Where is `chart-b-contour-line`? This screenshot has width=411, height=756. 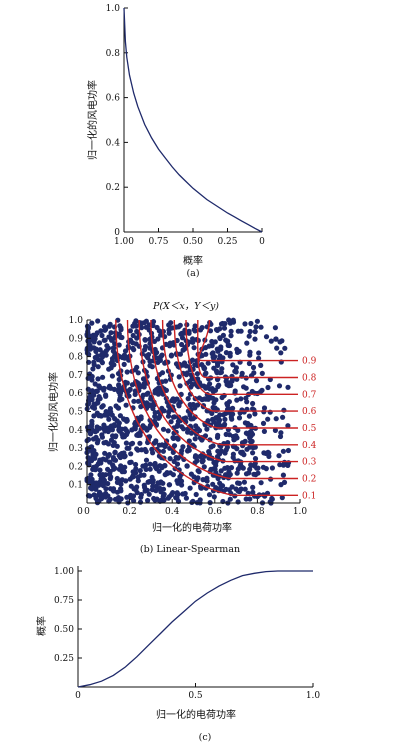 chart-b-contour-line is located at coordinates (218, 391).